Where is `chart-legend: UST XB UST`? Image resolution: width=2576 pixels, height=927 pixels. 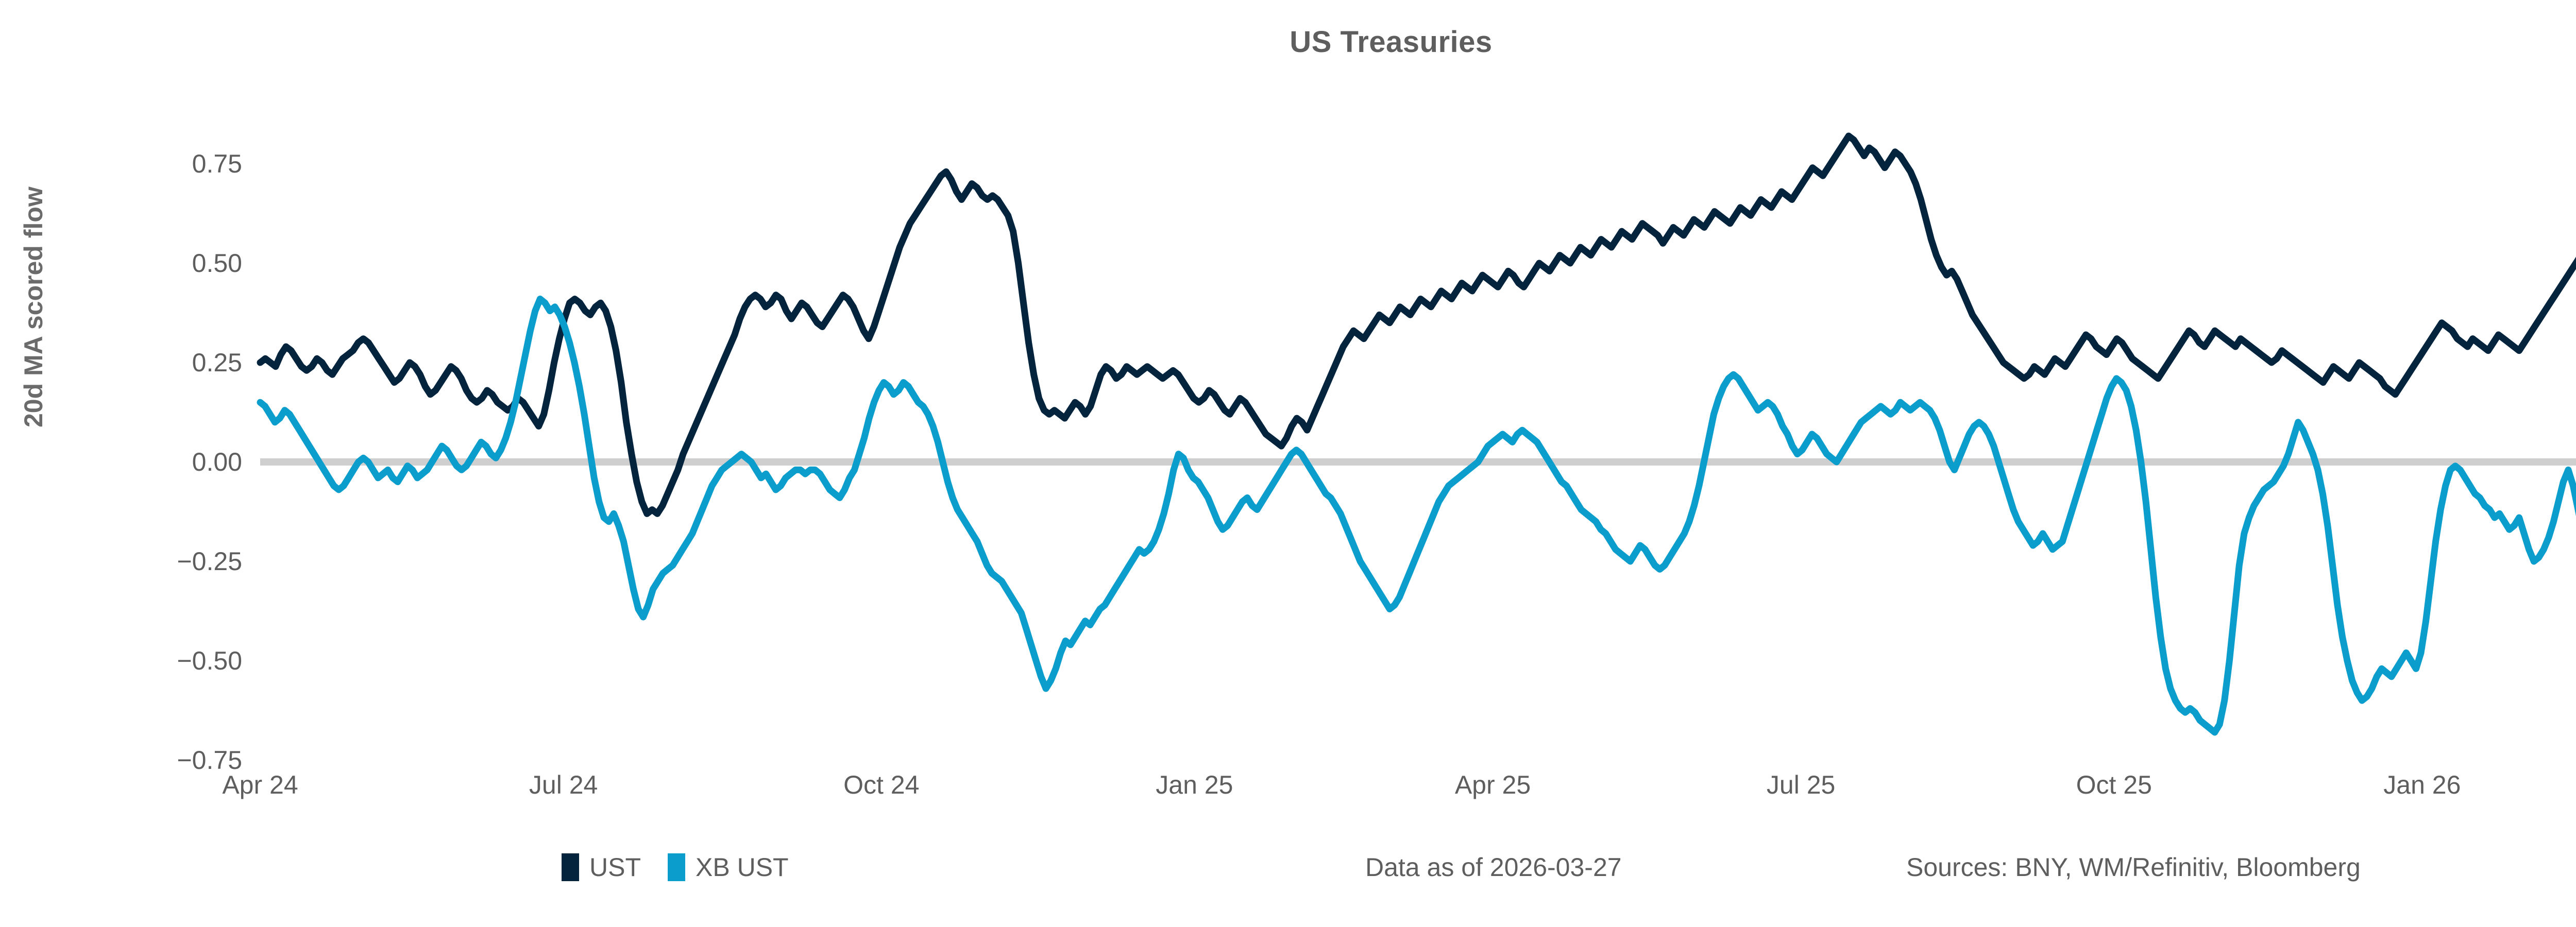
chart-legend: UST XB UST is located at coordinates (676, 867).